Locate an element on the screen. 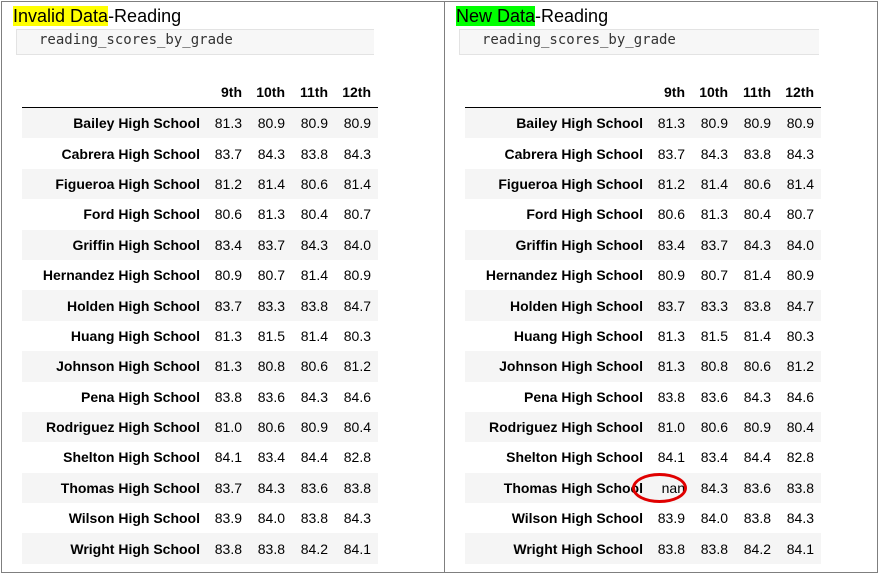 The image size is (881, 577). row-label-school: Holden High School is located at coordinates (133, 305).